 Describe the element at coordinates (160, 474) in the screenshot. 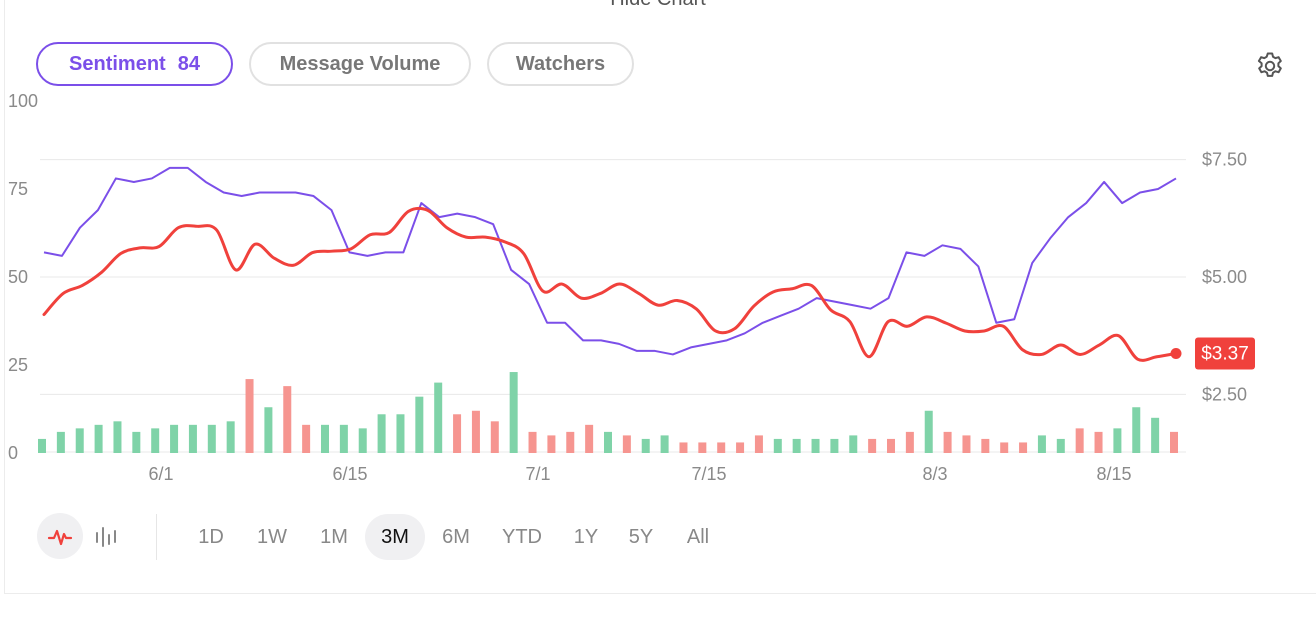

I see `x-axis-tick-label: 6/1` at that location.